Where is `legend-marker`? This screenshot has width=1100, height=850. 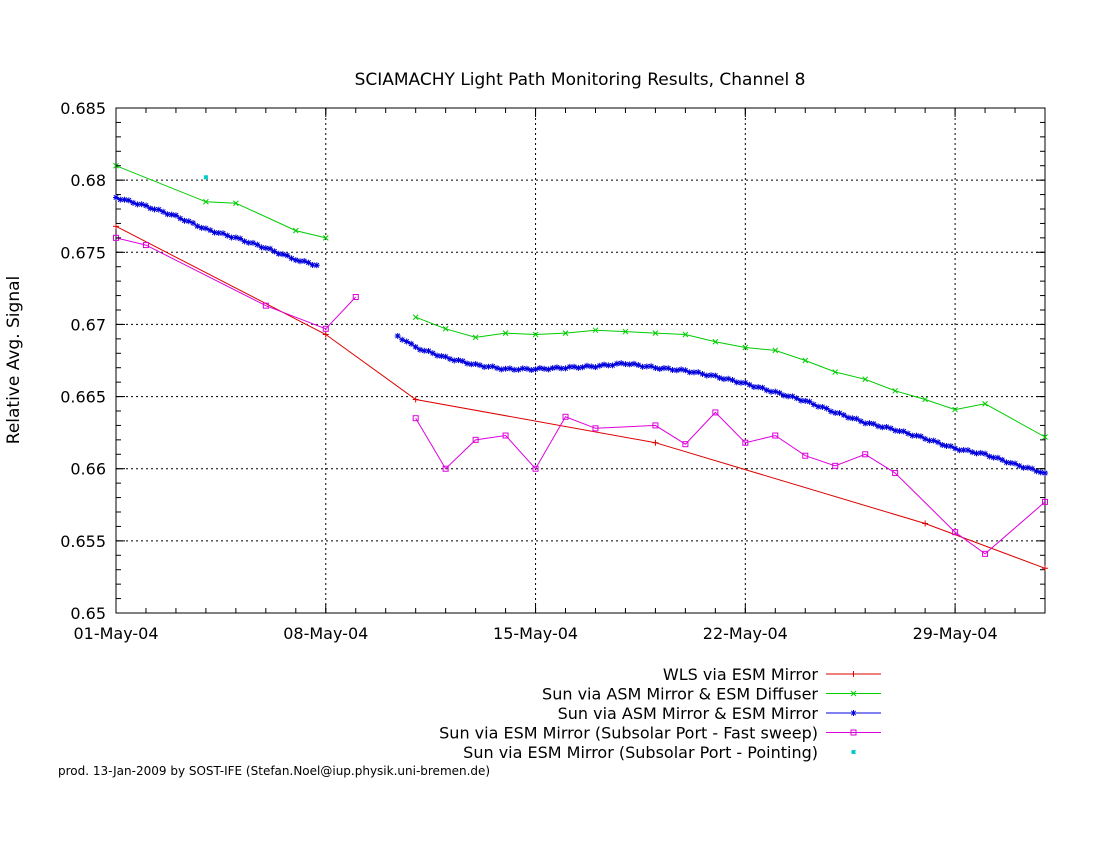
legend-marker is located at coordinates (853, 752).